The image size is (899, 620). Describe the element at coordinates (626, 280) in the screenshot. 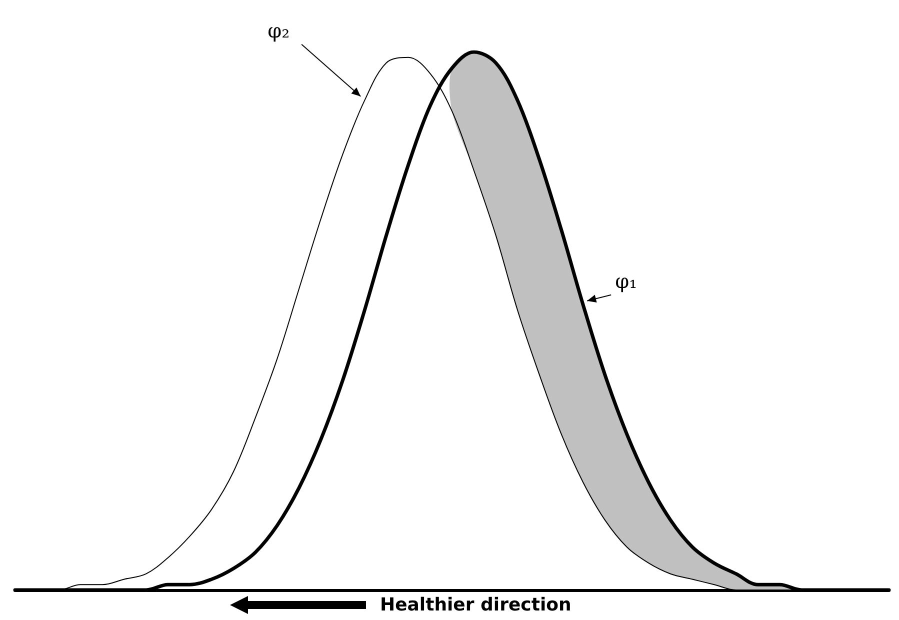

I see `series-label: φ₁` at that location.